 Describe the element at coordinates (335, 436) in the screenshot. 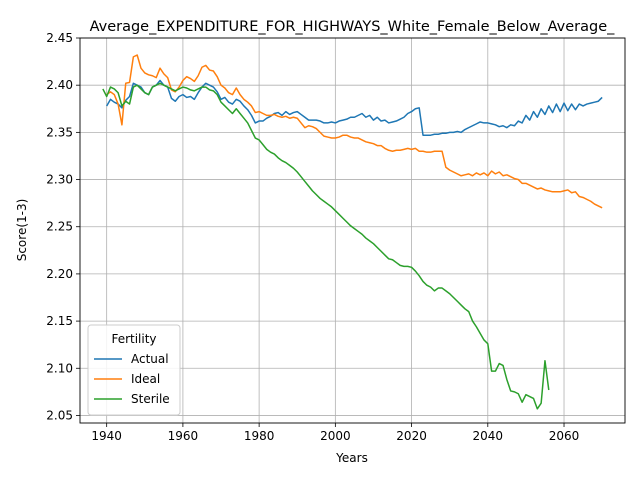

I see `x-tick-label: 2000` at that location.